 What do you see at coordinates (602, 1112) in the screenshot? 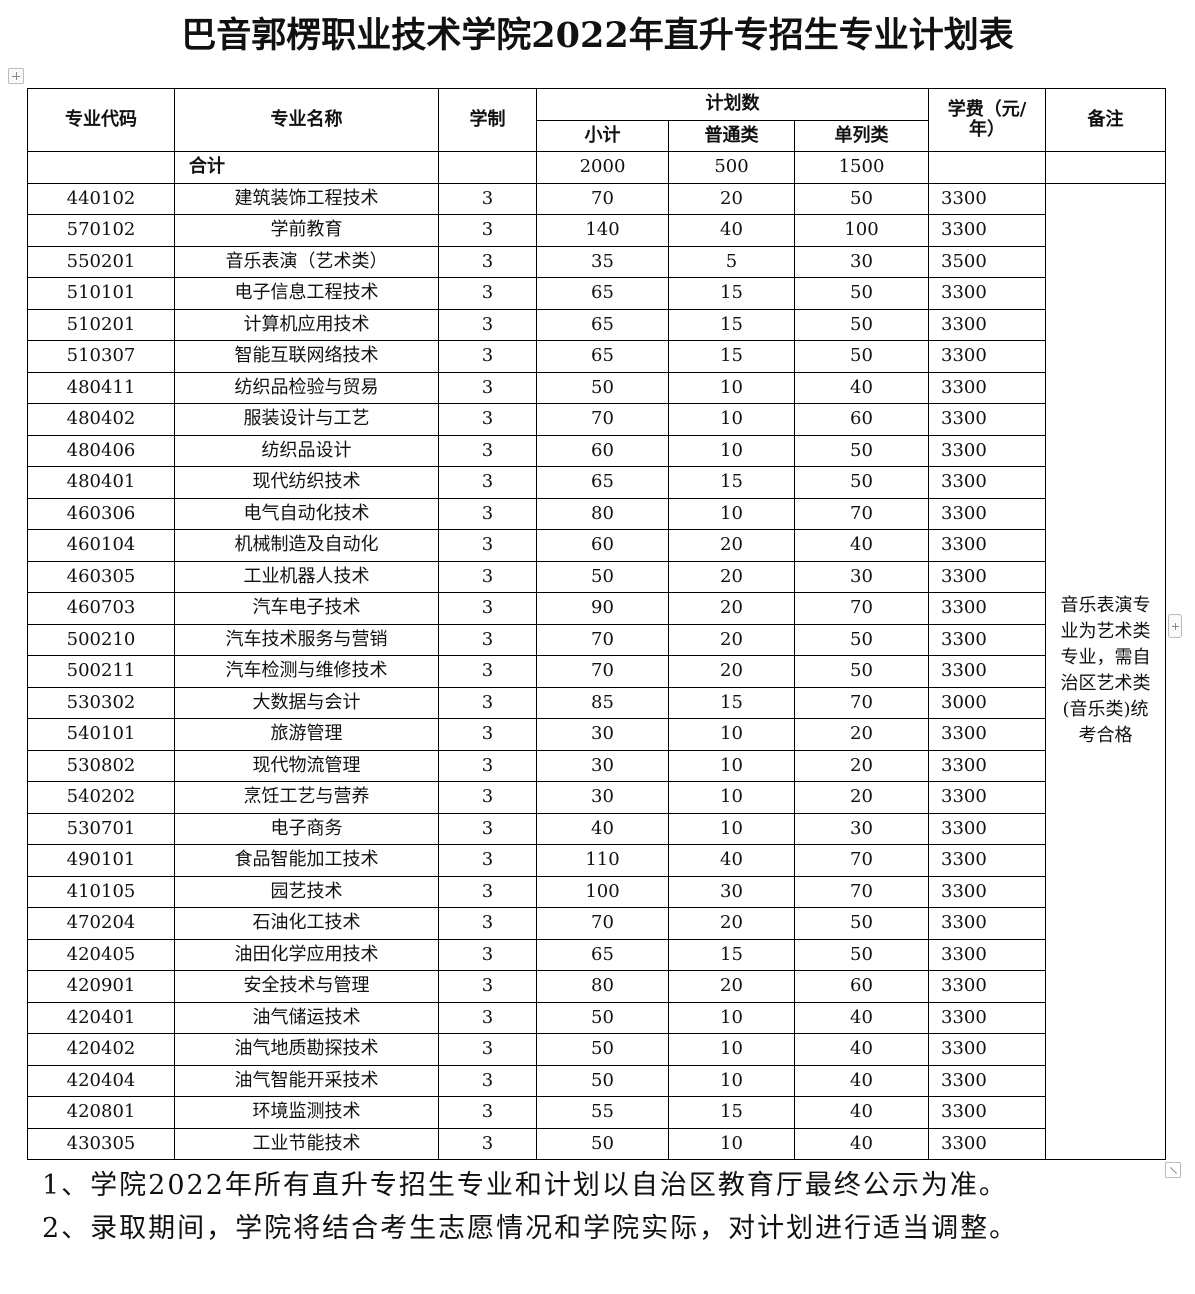
I see `plan-subtotal: 55` at bounding box center [602, 1112].